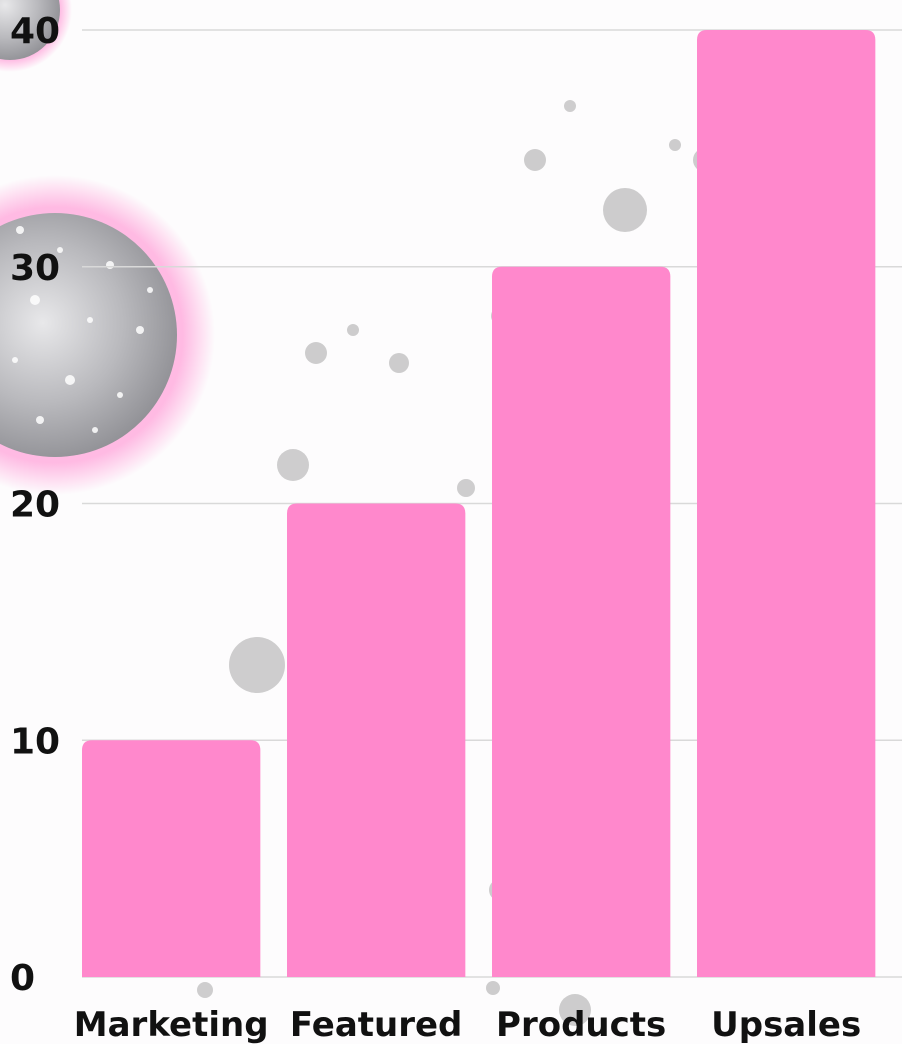 The width and height of the screenshot is (902, 1044). Describe the element at coordinates (786, 1024) in the screenshot. I see `category-label-upsales: Upsales` at that location.